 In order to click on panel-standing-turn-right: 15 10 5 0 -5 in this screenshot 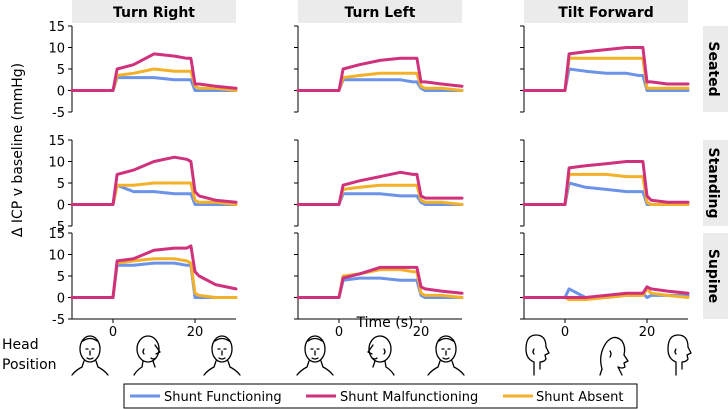, I will do `click(143, 184)`.